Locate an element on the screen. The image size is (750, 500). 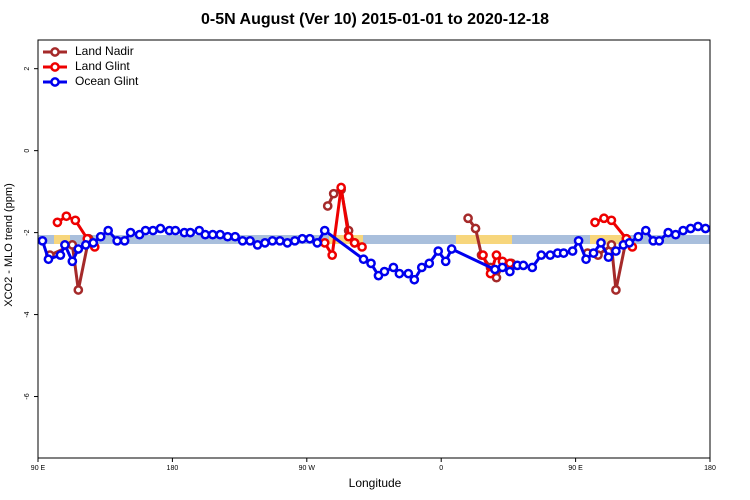
y-tick-label: -4 is located at coordinates (27, 314).